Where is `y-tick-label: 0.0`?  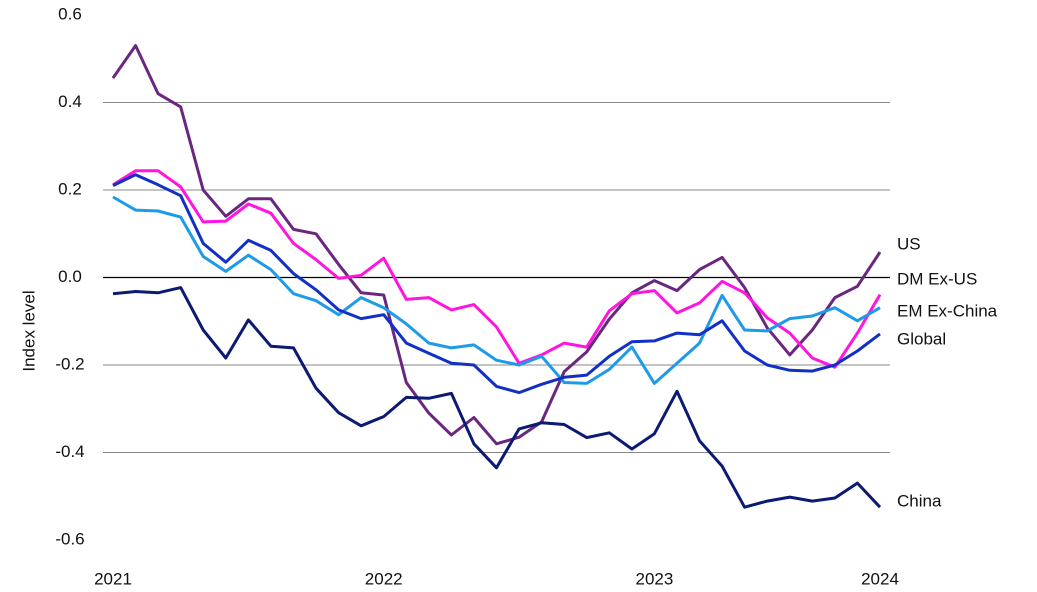
y-tick-label: 0.0 is located at coordinates (70, 276).